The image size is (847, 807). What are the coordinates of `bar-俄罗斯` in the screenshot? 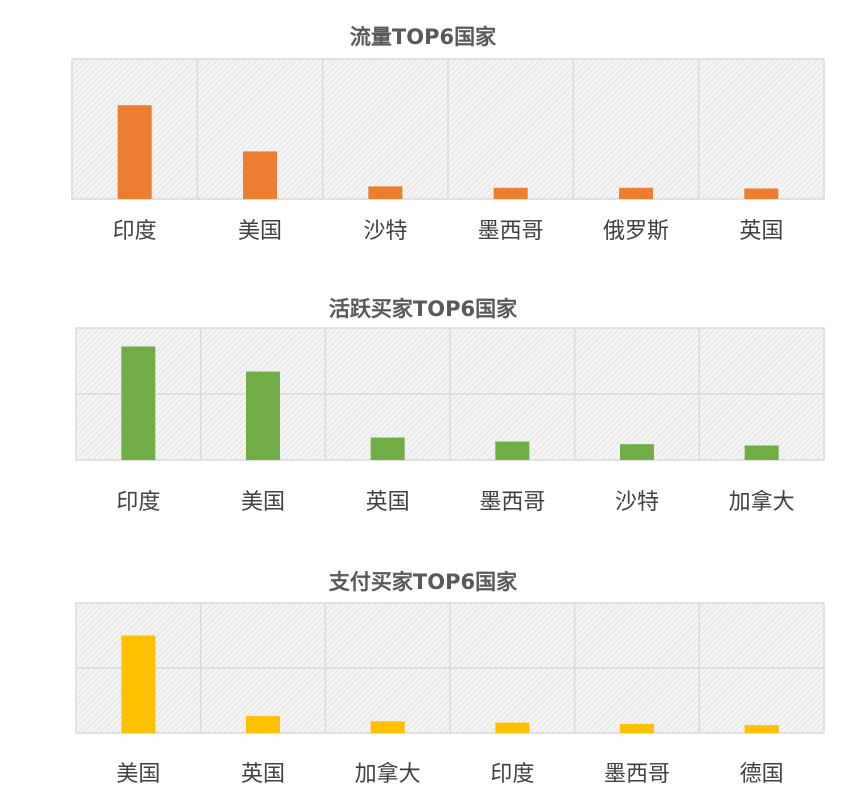 It's located at (636, 193).